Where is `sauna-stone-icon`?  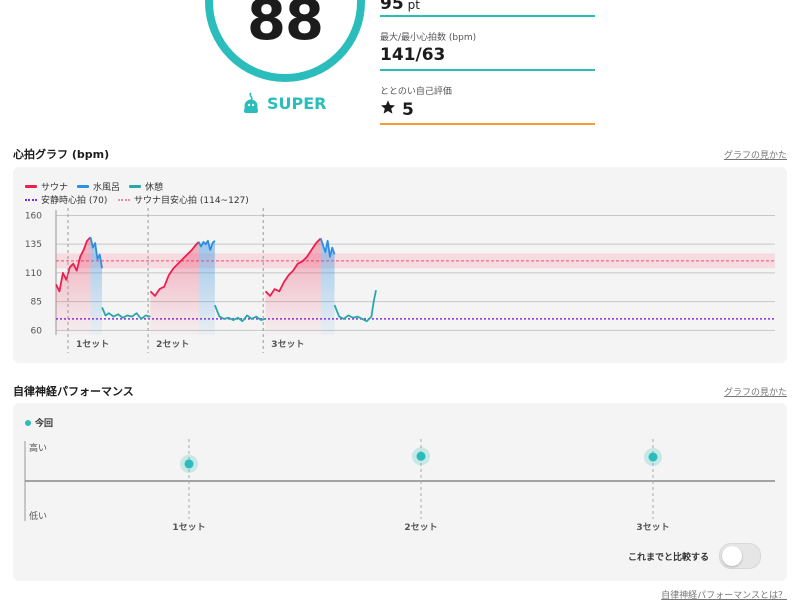
sauna-stone-icon is located at coordinates (251, 103).